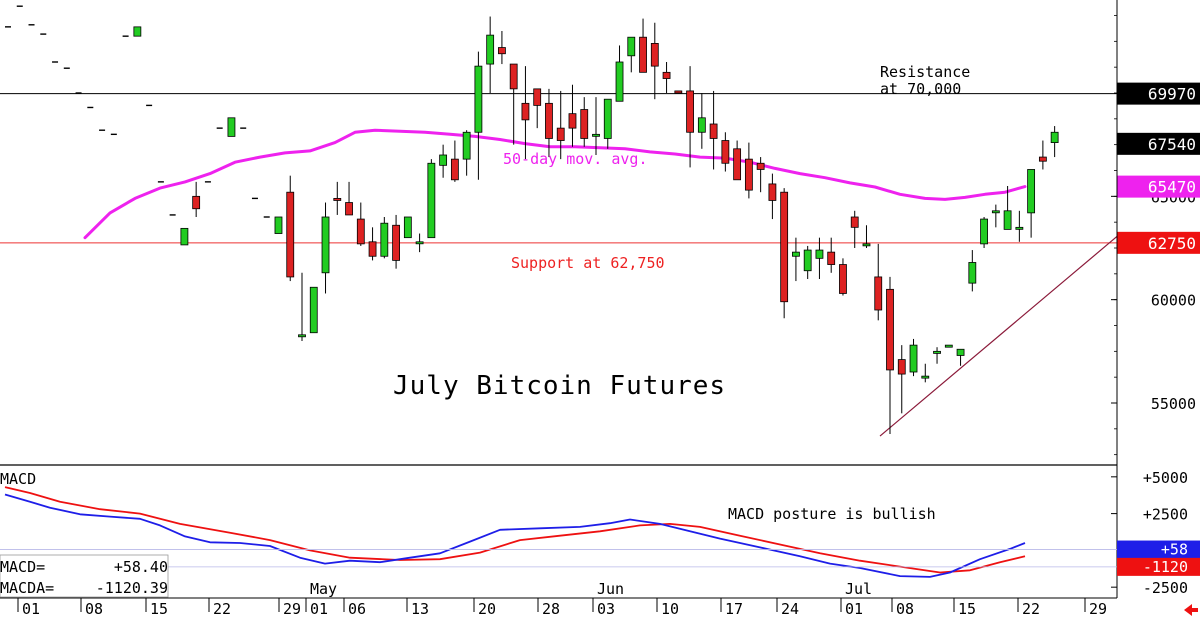  What do you see at coordinates (94, 609) in the screenshot?
I see `x-tick-label: 08` at bounding box center [94, 609].